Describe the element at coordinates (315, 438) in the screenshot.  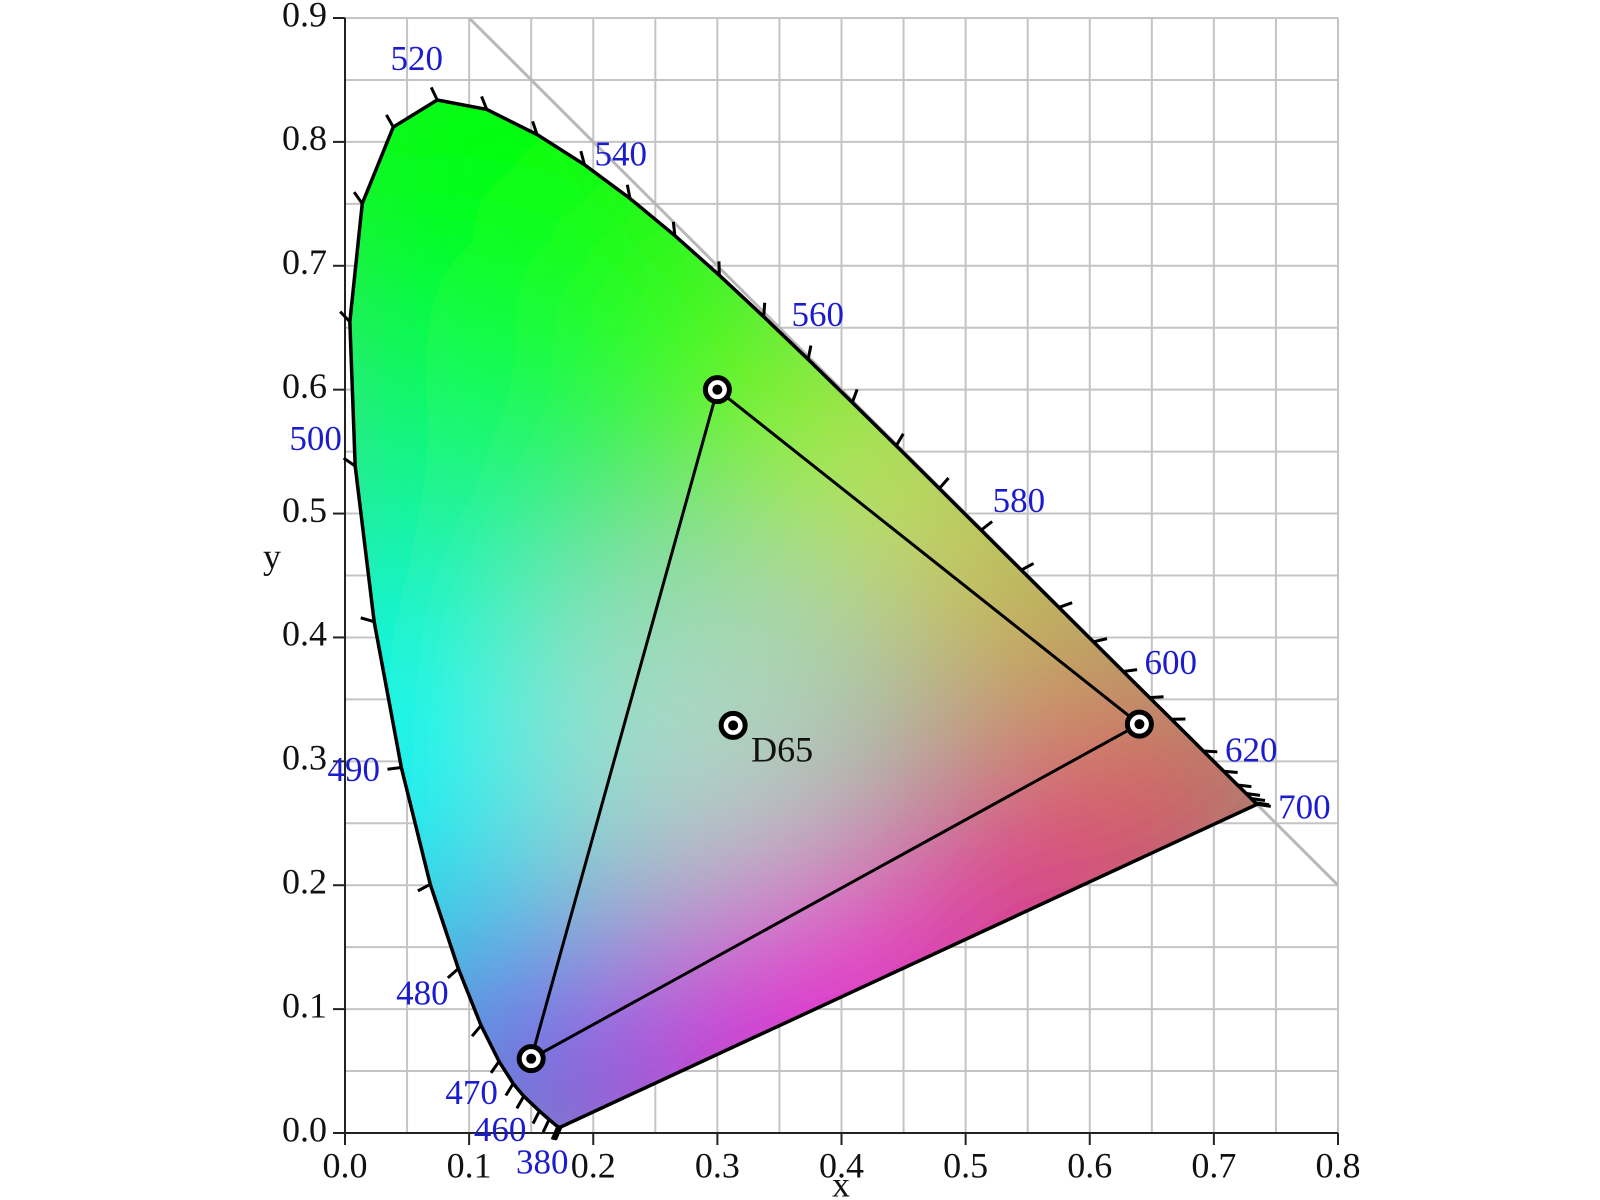
I see `wavelength-label: 500` at that location.